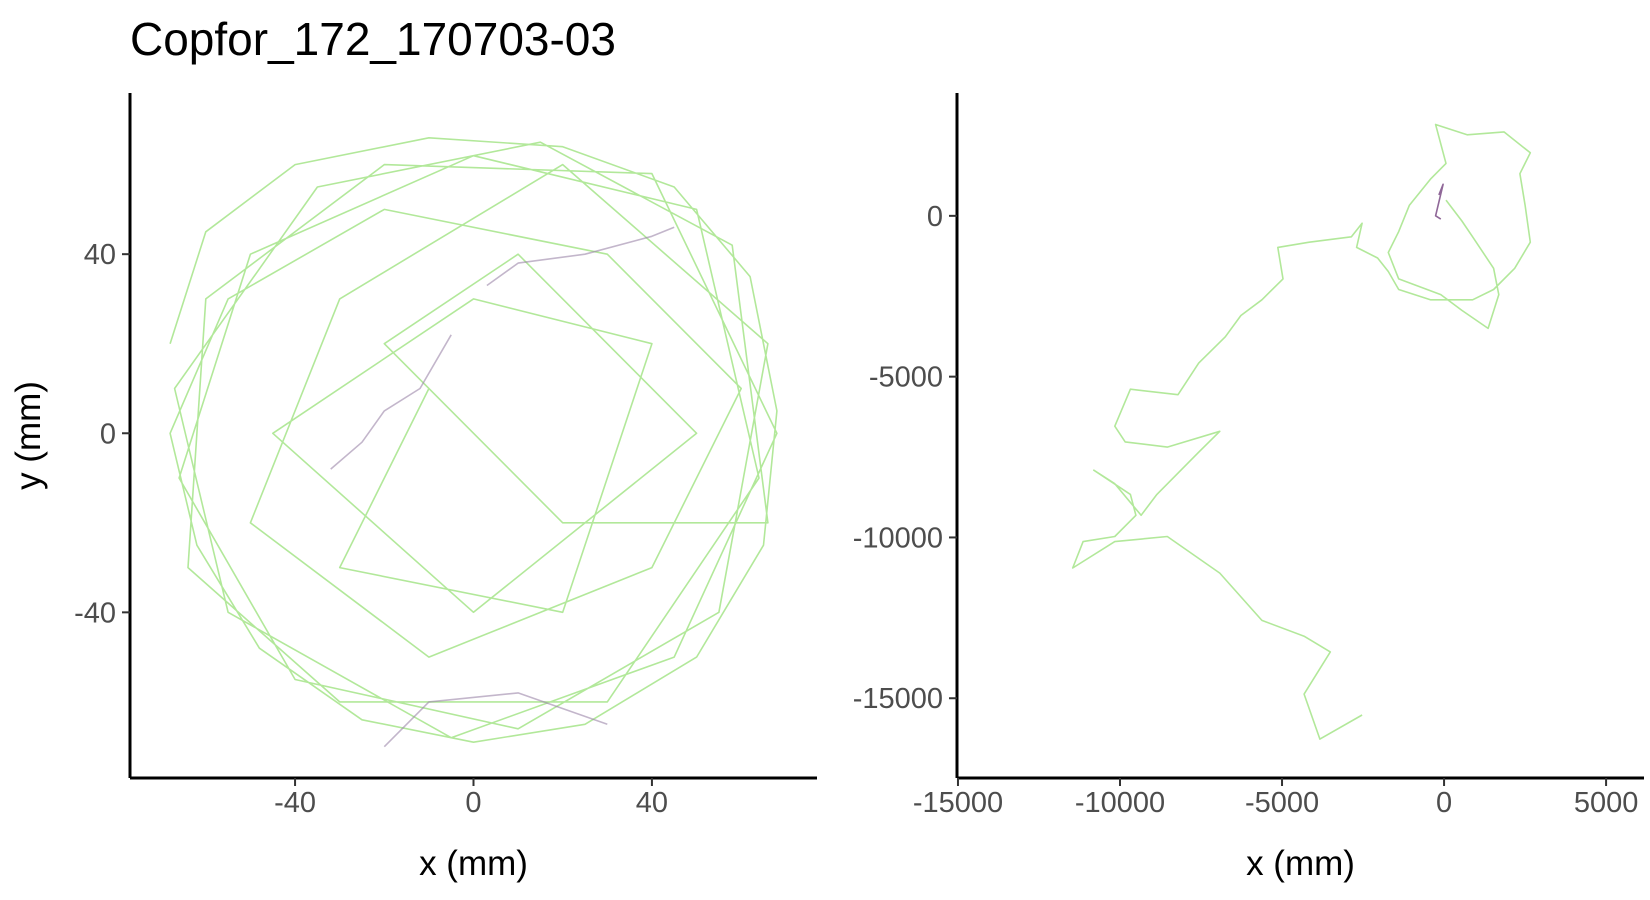 The image size is (1650, 900). What do you see at coordinates (100, 255) in the screenshot?
I see `y-tick-label: 40` at bounding box center [100, 255].